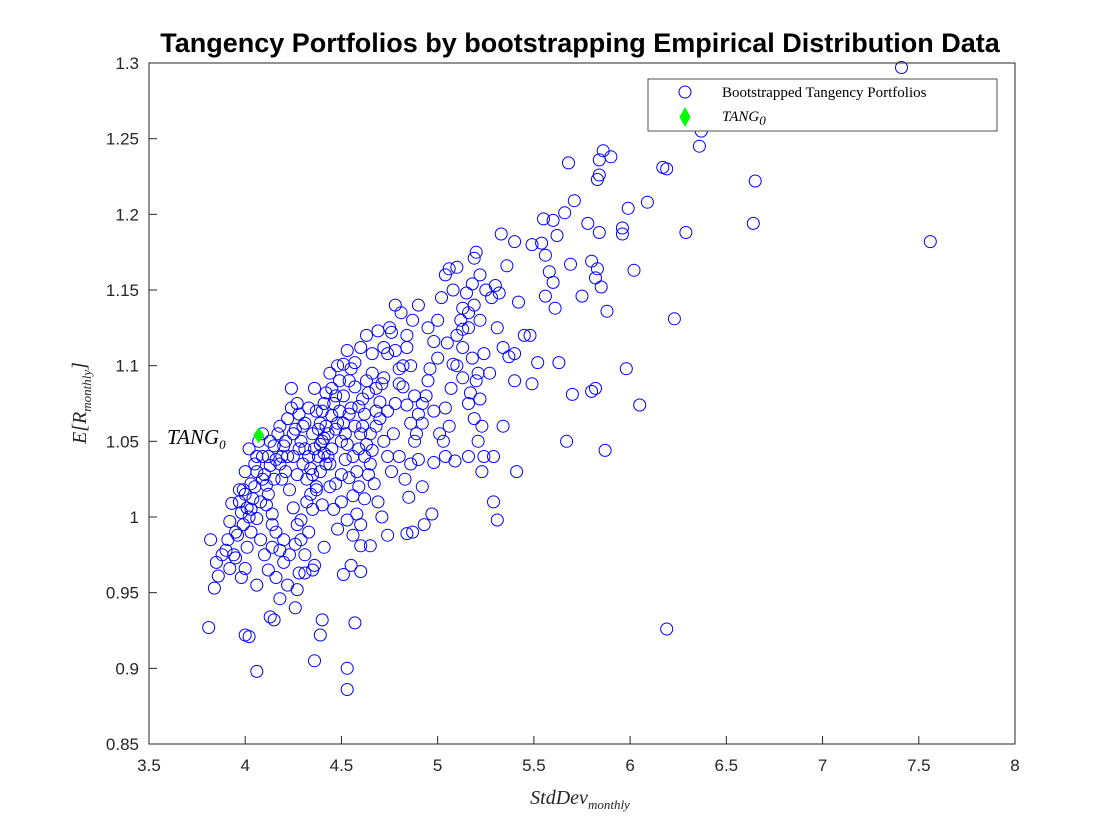  I want to click on y-tick-label: 0.9, so click(127, 668).